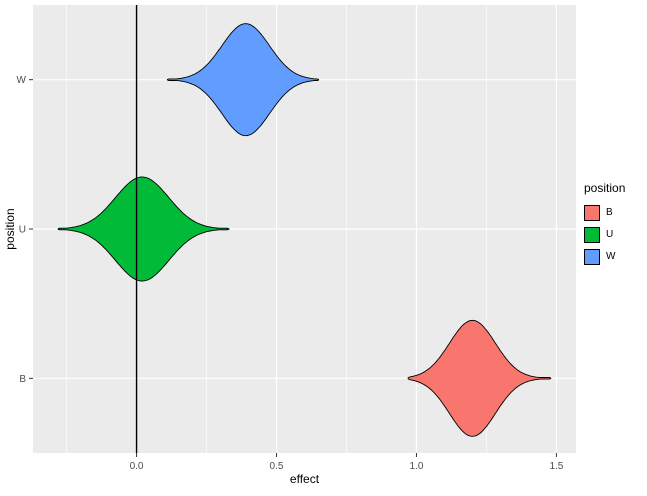  What do you see at coordinates (592, 256) in the screenshot?
I see `legend-key-w` at bounding box center [592, 256].